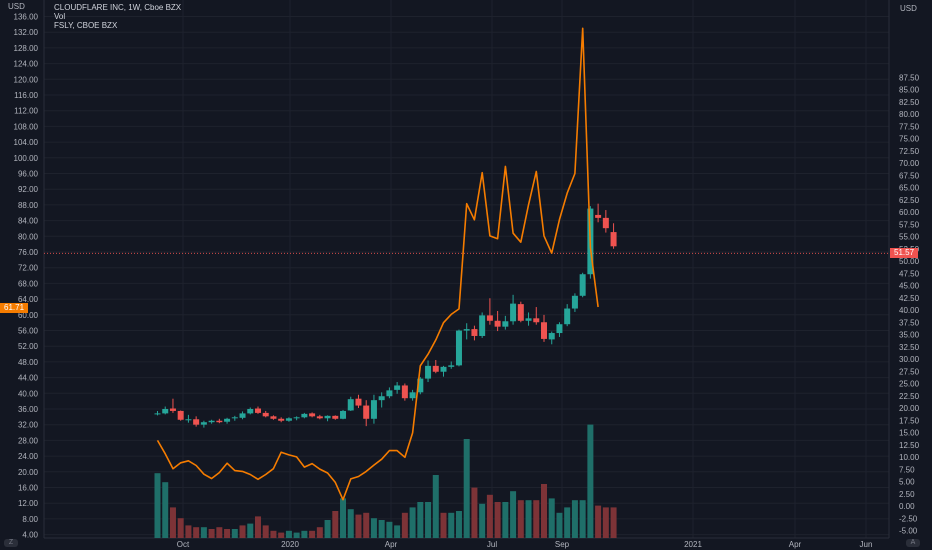 This screenshot has height=550, width=932. I want to click on left-axis-tick-label: 12.00, so click(28, 503).